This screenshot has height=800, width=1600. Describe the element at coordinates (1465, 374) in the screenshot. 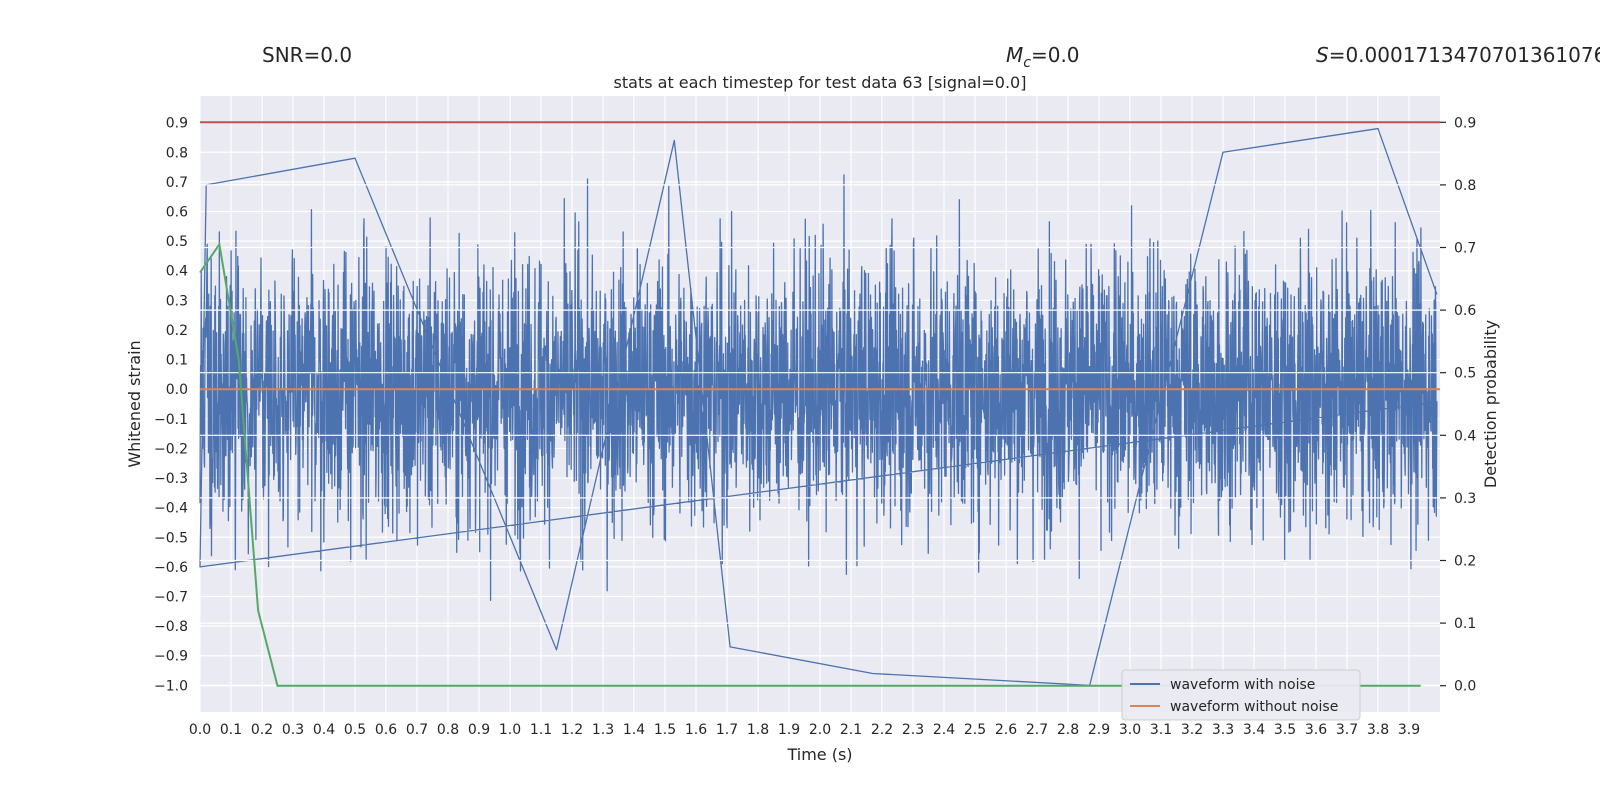

I see `y2-tick-label: 0.5` at that location.